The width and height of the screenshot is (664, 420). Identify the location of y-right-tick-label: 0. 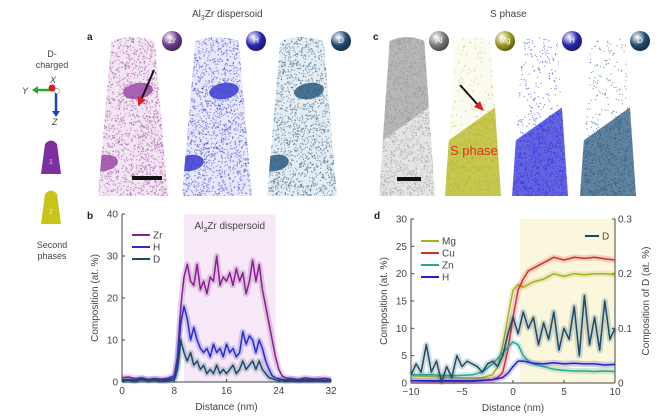
(621, 384).